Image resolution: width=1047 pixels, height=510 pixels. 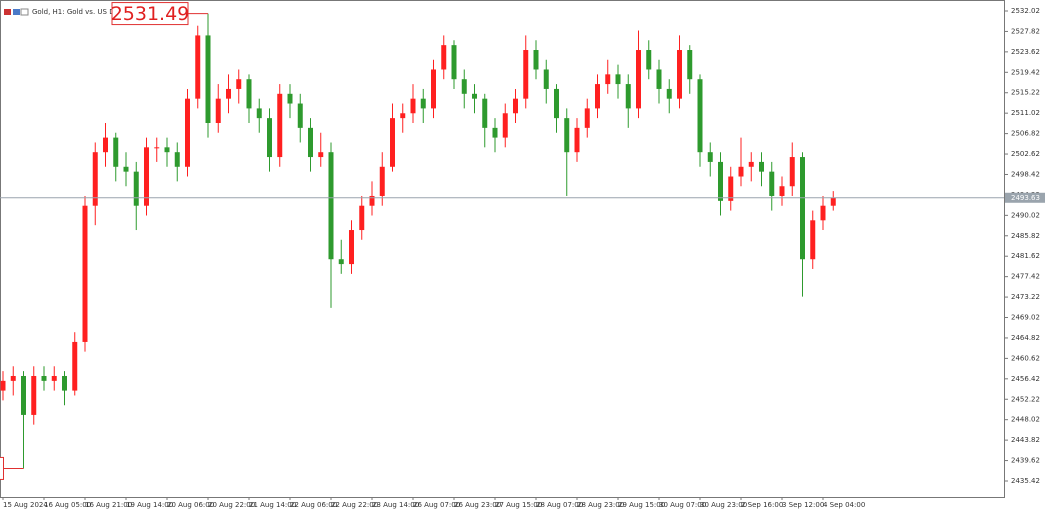 What do you see at coordinates (844, 505) in the screenshot?
I see `x-tick-label: 4 Sep 04:00` at bounding box center [844, 505].